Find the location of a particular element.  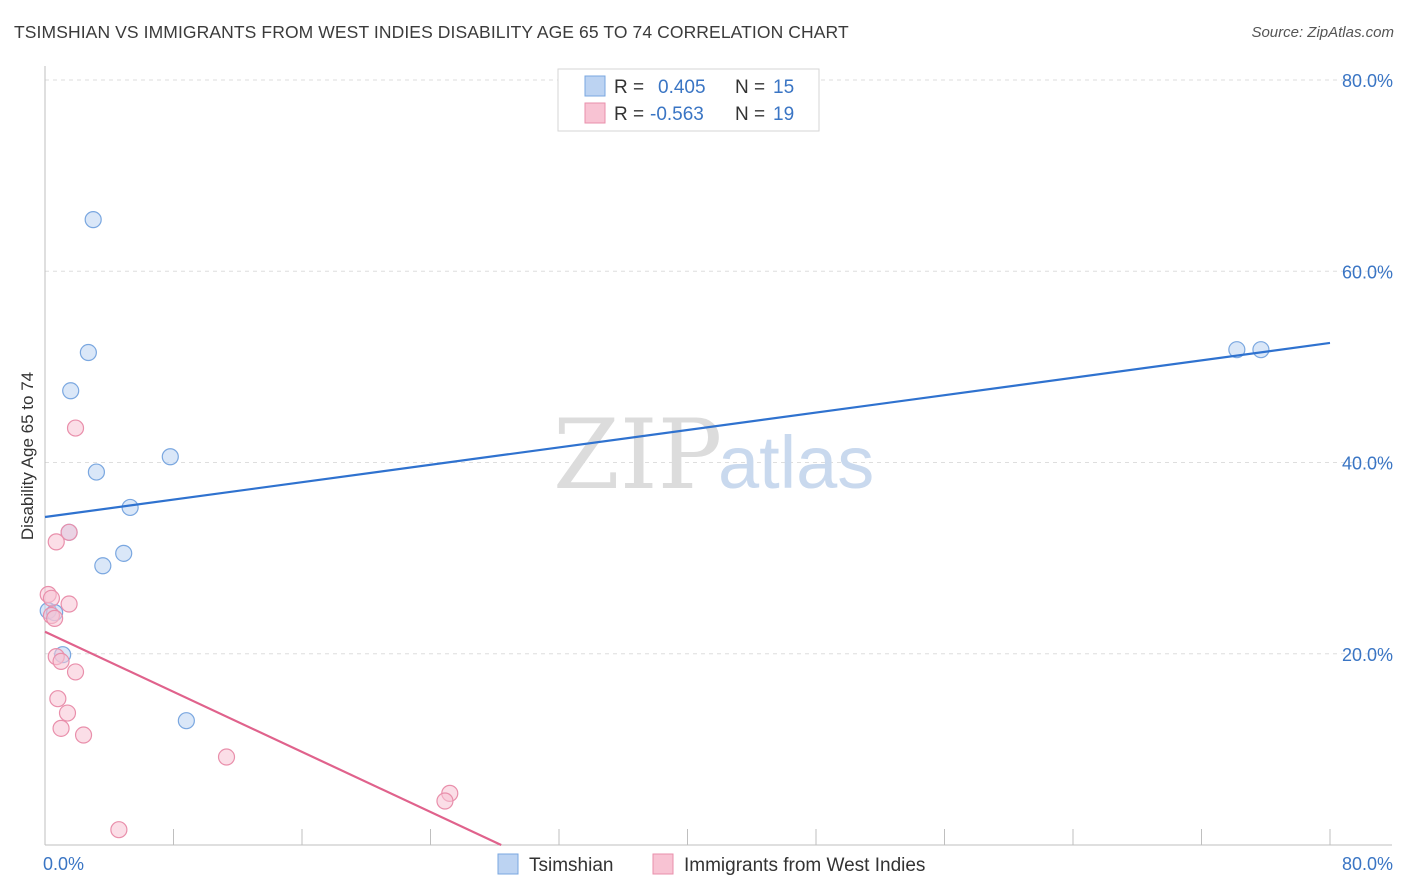

bottom-legend-label-tsimshian: Tsimshian is located at coordinates (571, 865).